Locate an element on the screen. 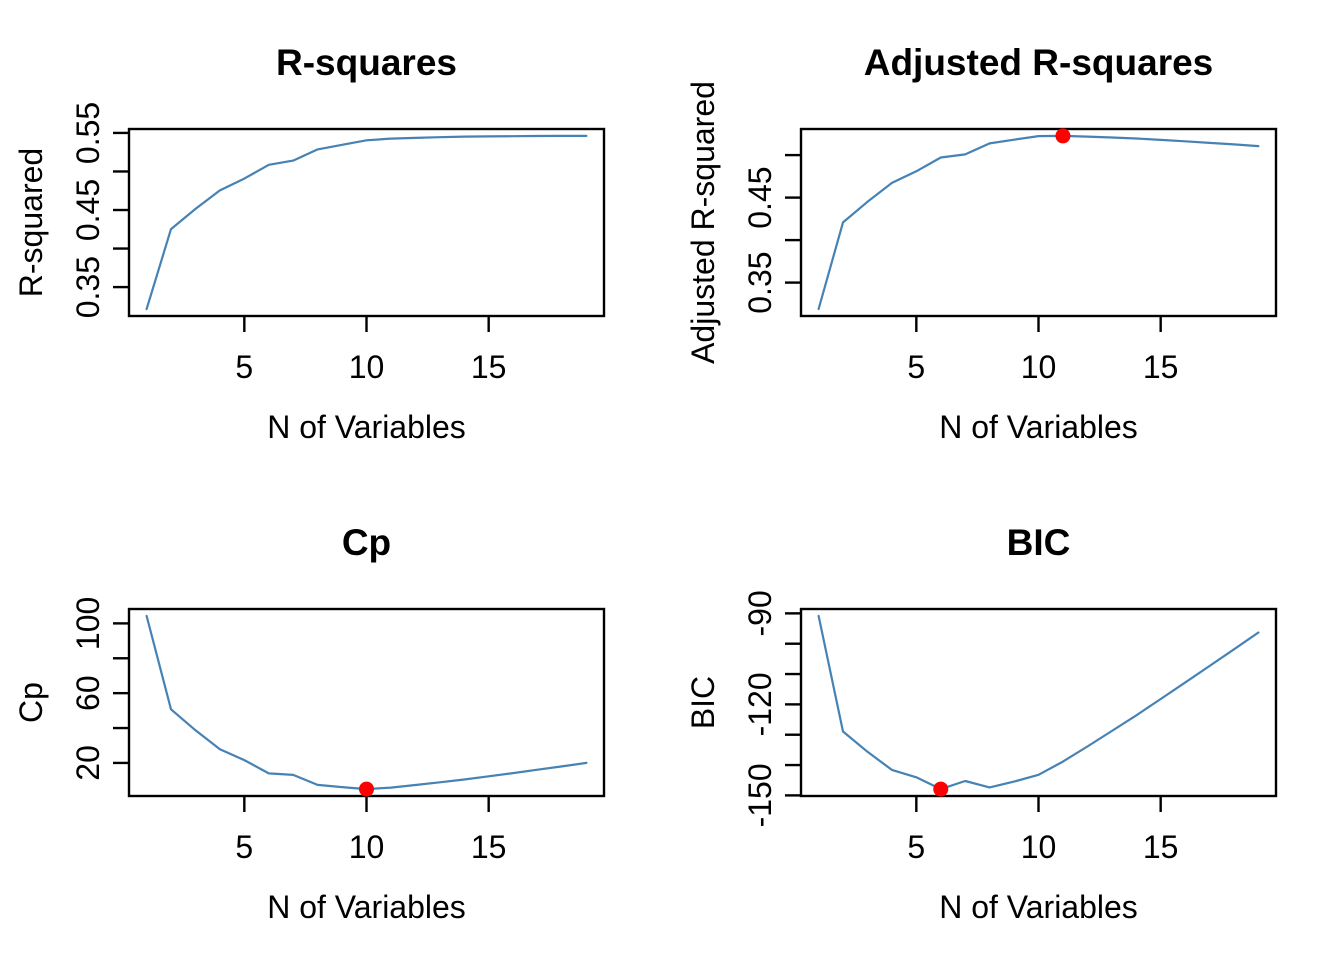 The height and width of the screenshot is (960, 1344). y-tick-label: 0.55 is located at coordinates (88, 133).